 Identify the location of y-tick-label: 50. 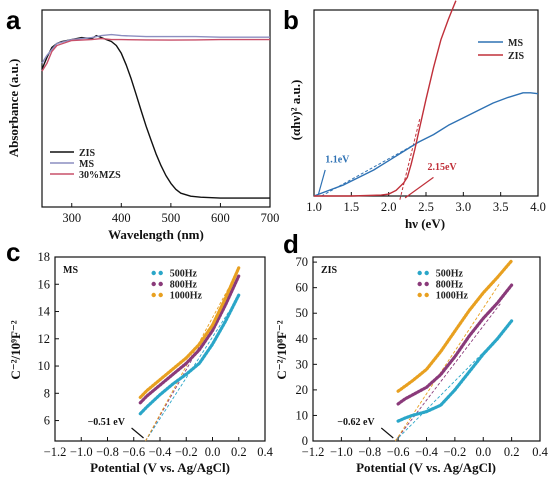
(302, 313).